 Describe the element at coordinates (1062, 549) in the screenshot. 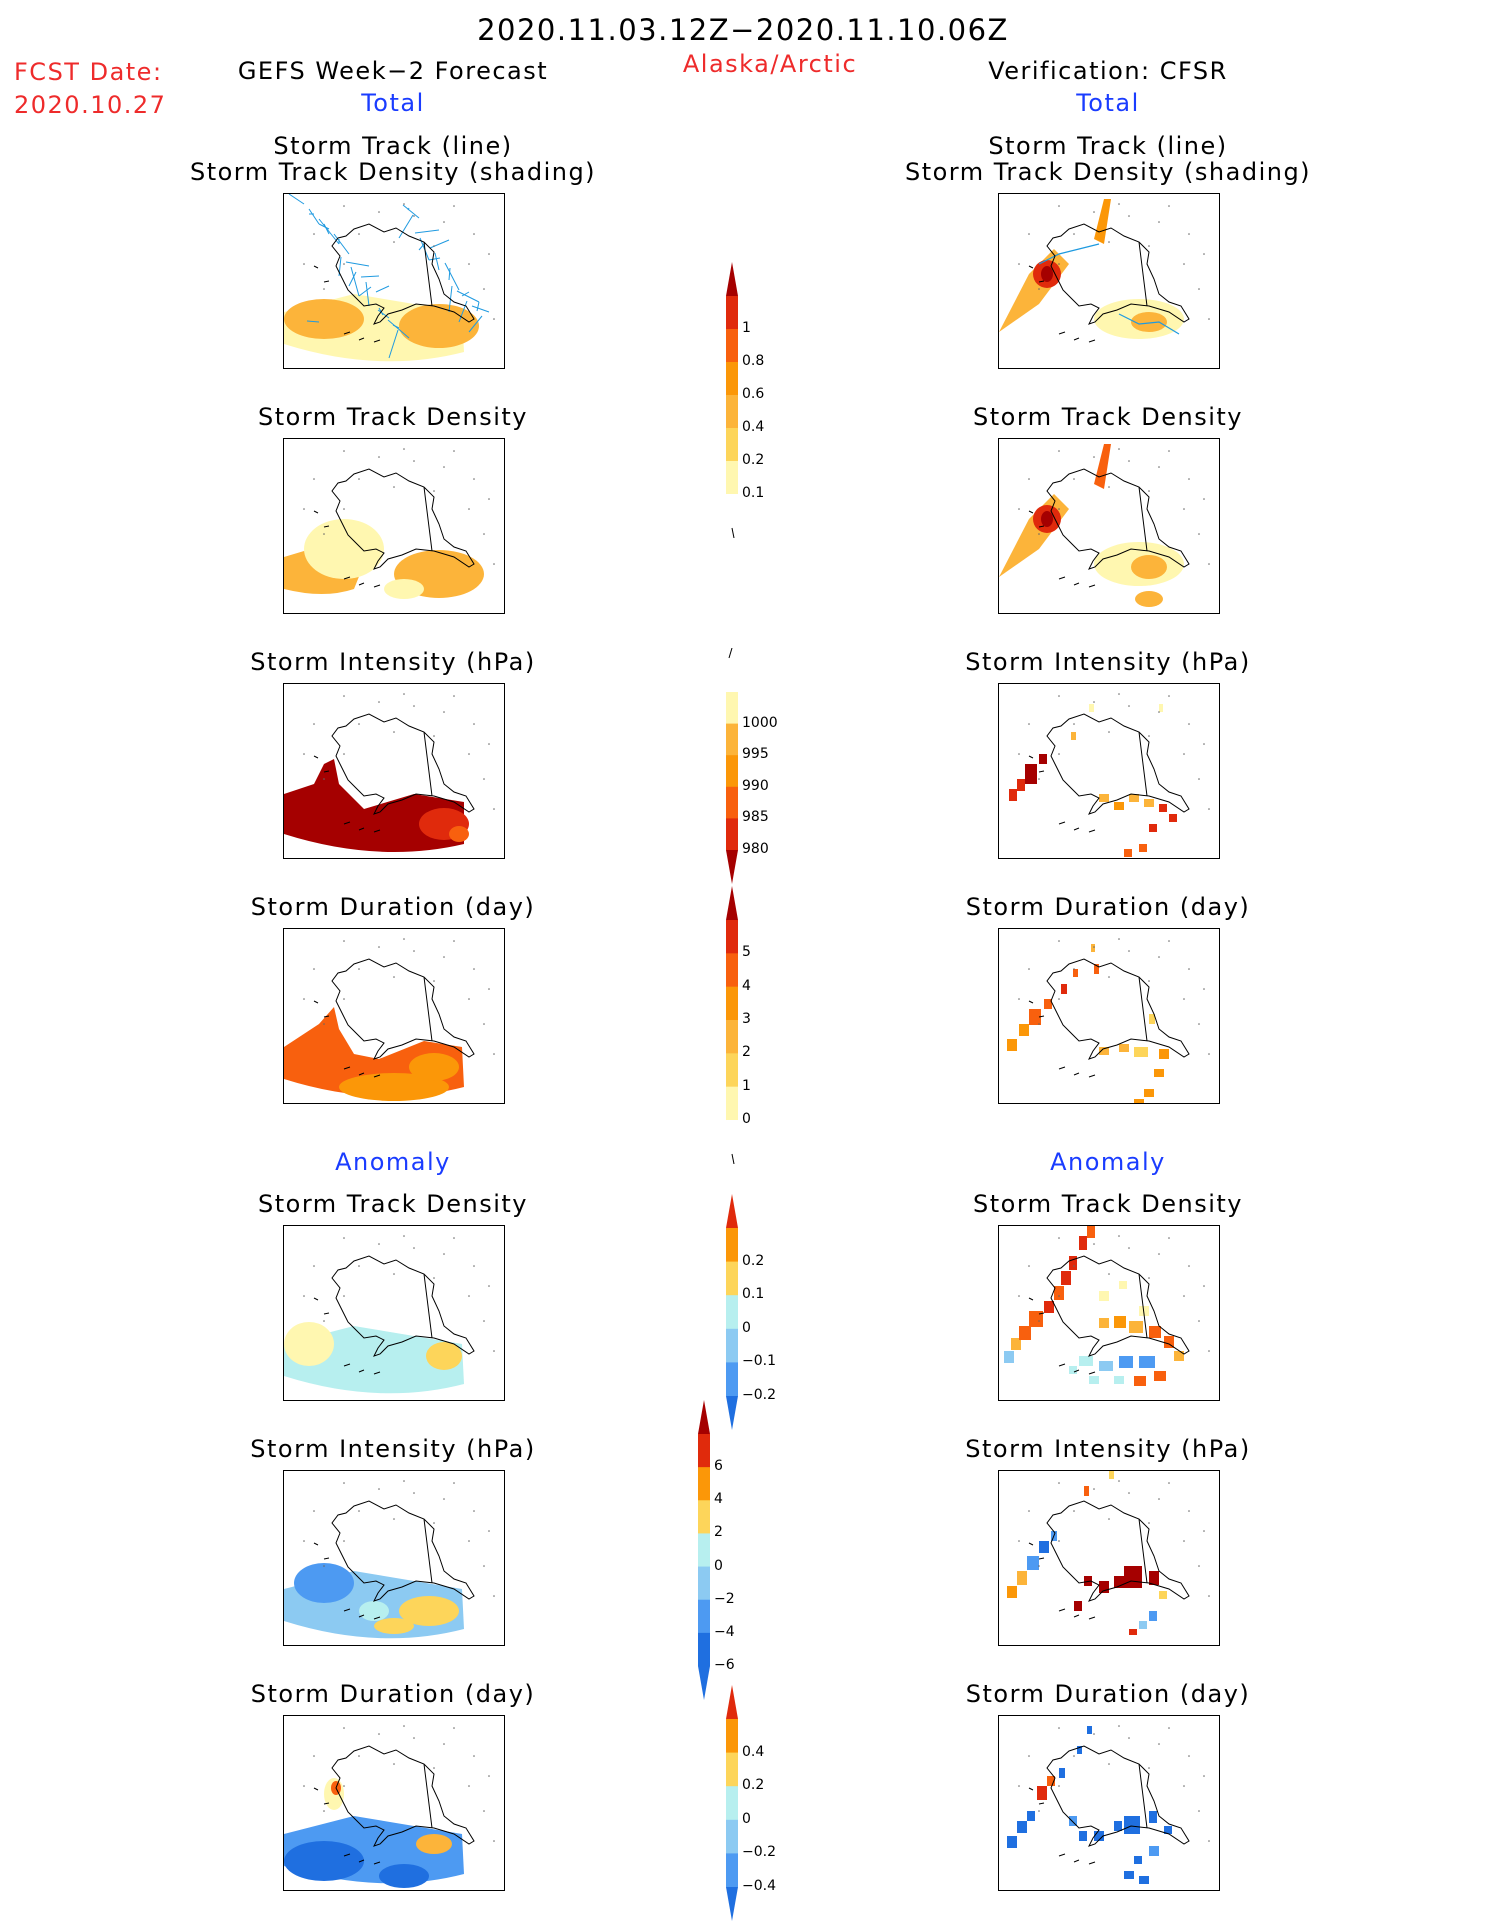

I see `islands` at that location.